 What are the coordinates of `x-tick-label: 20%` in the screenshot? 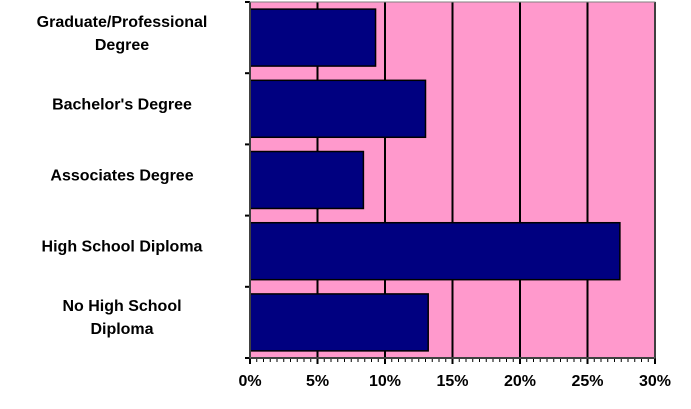 It's located at (520, 381).